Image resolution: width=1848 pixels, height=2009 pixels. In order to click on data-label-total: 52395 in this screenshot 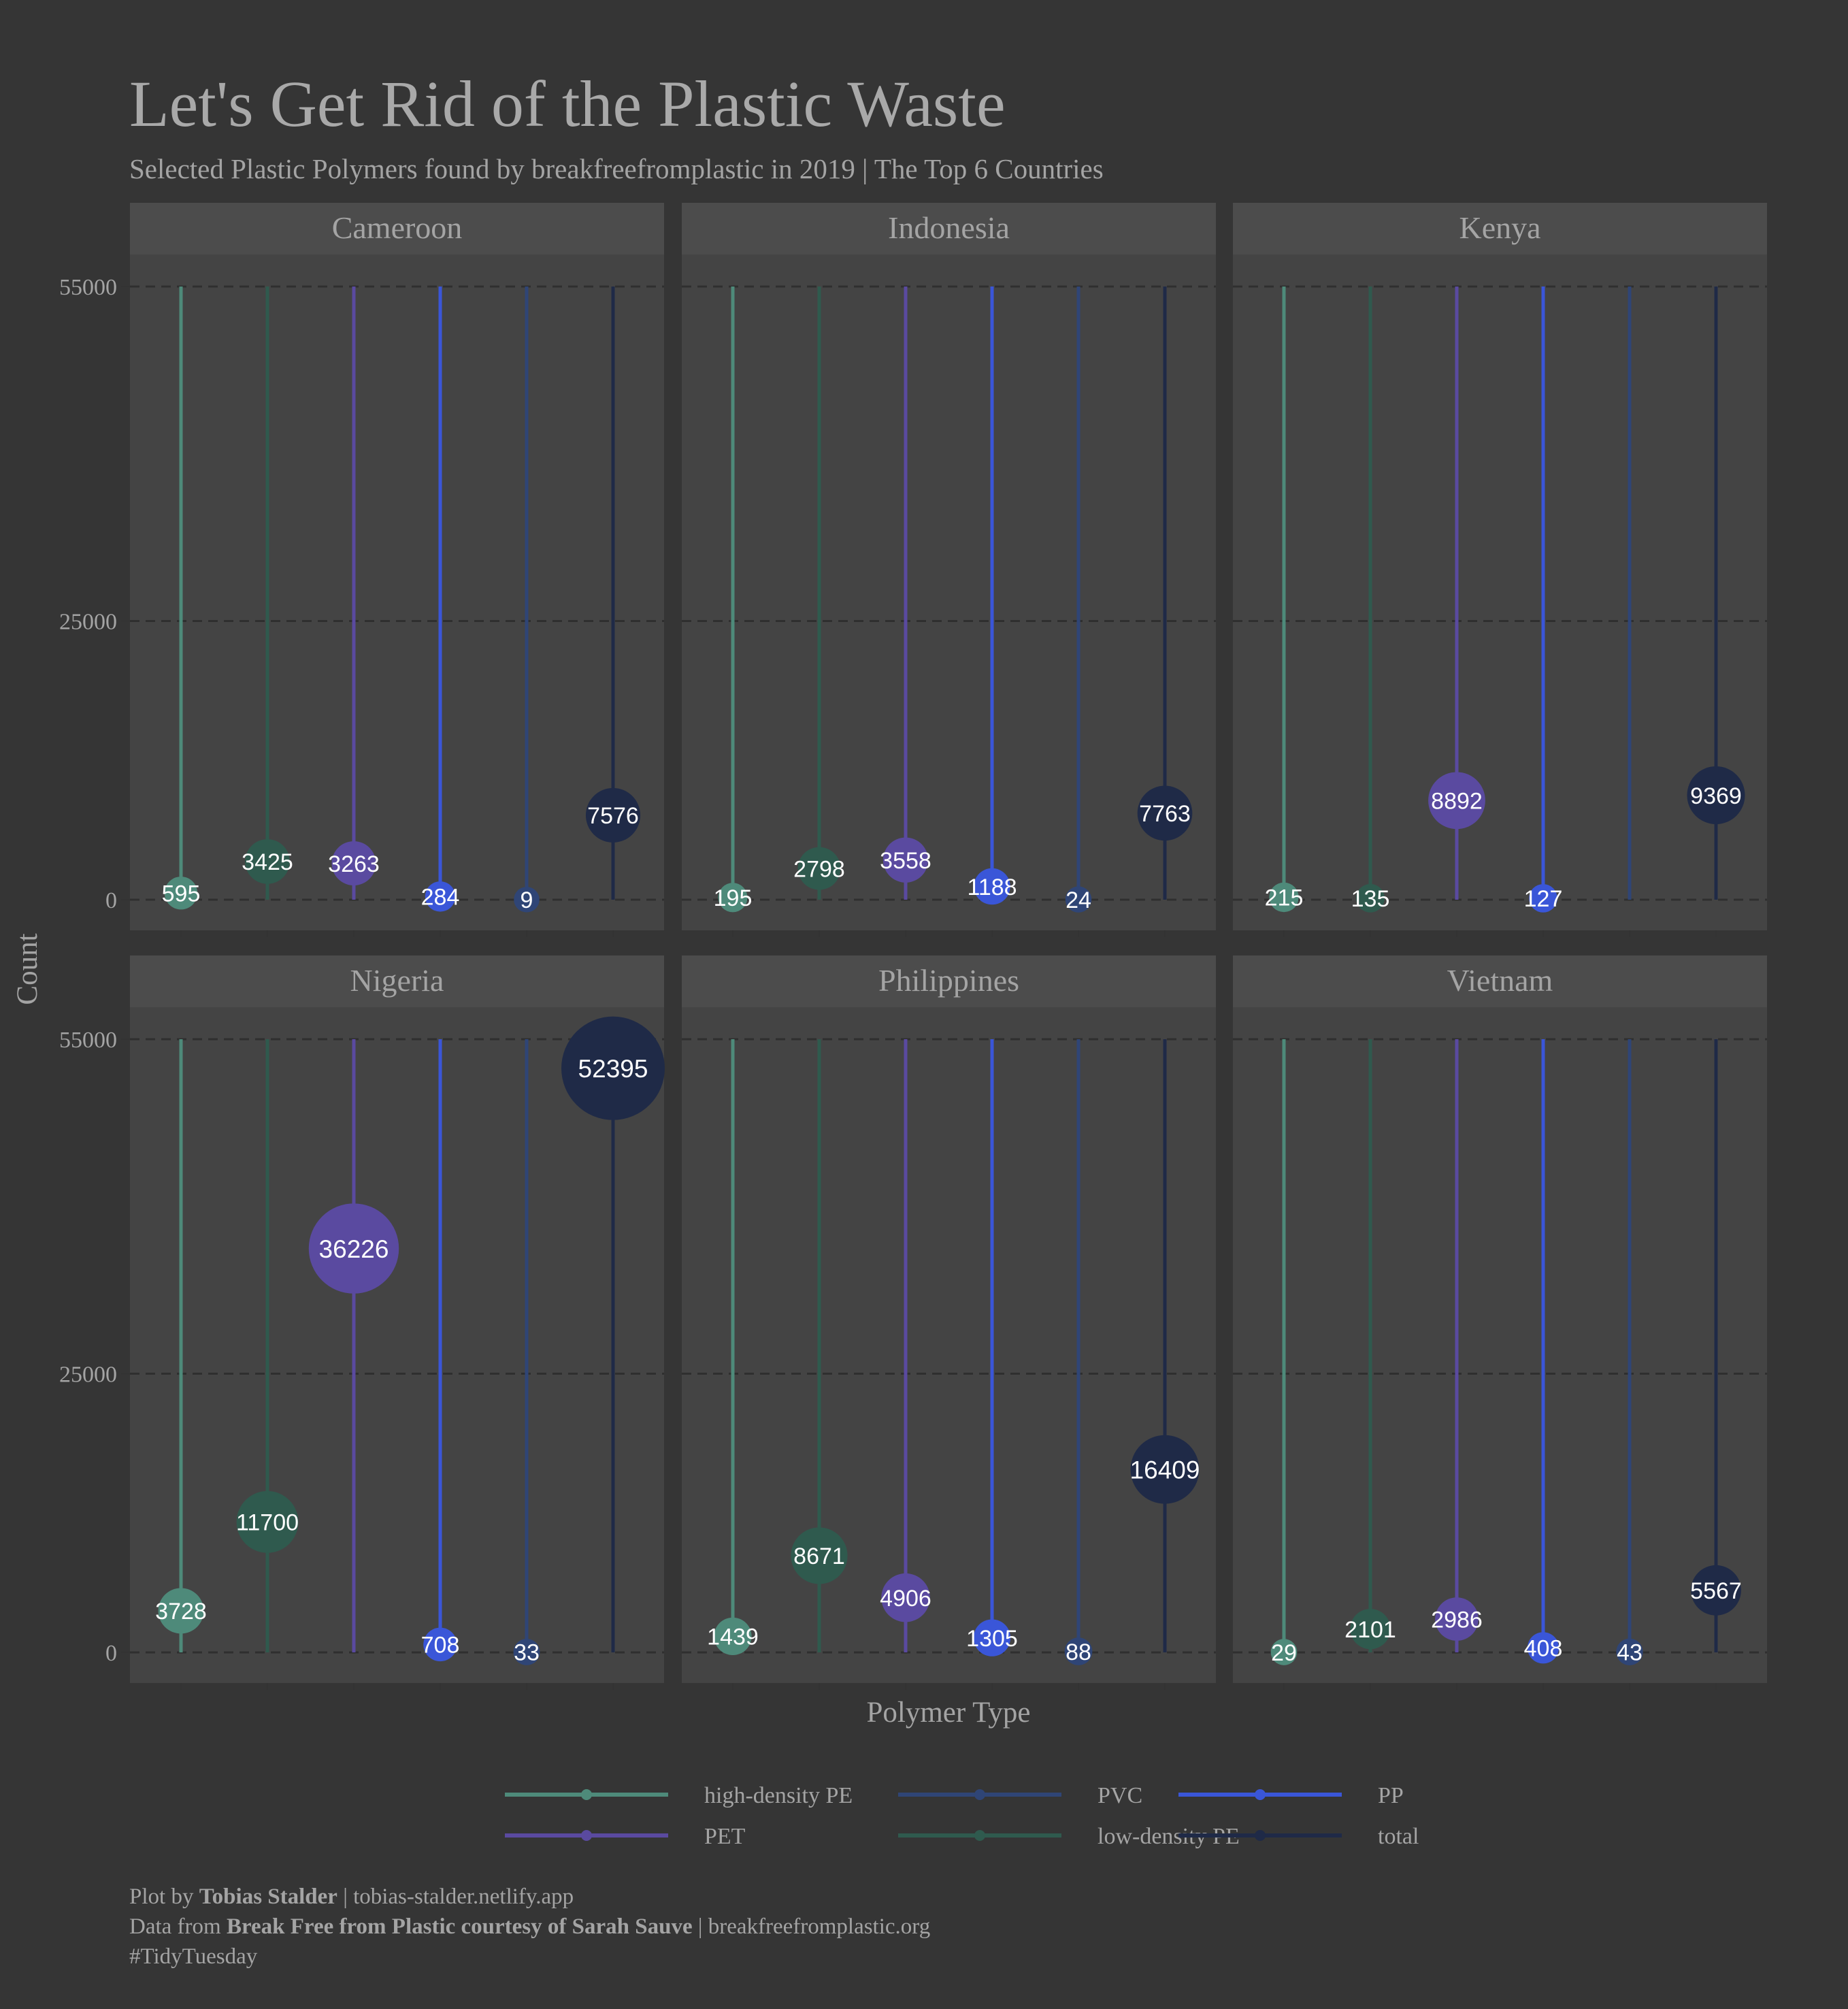, I will do `click(613, 1069)`.